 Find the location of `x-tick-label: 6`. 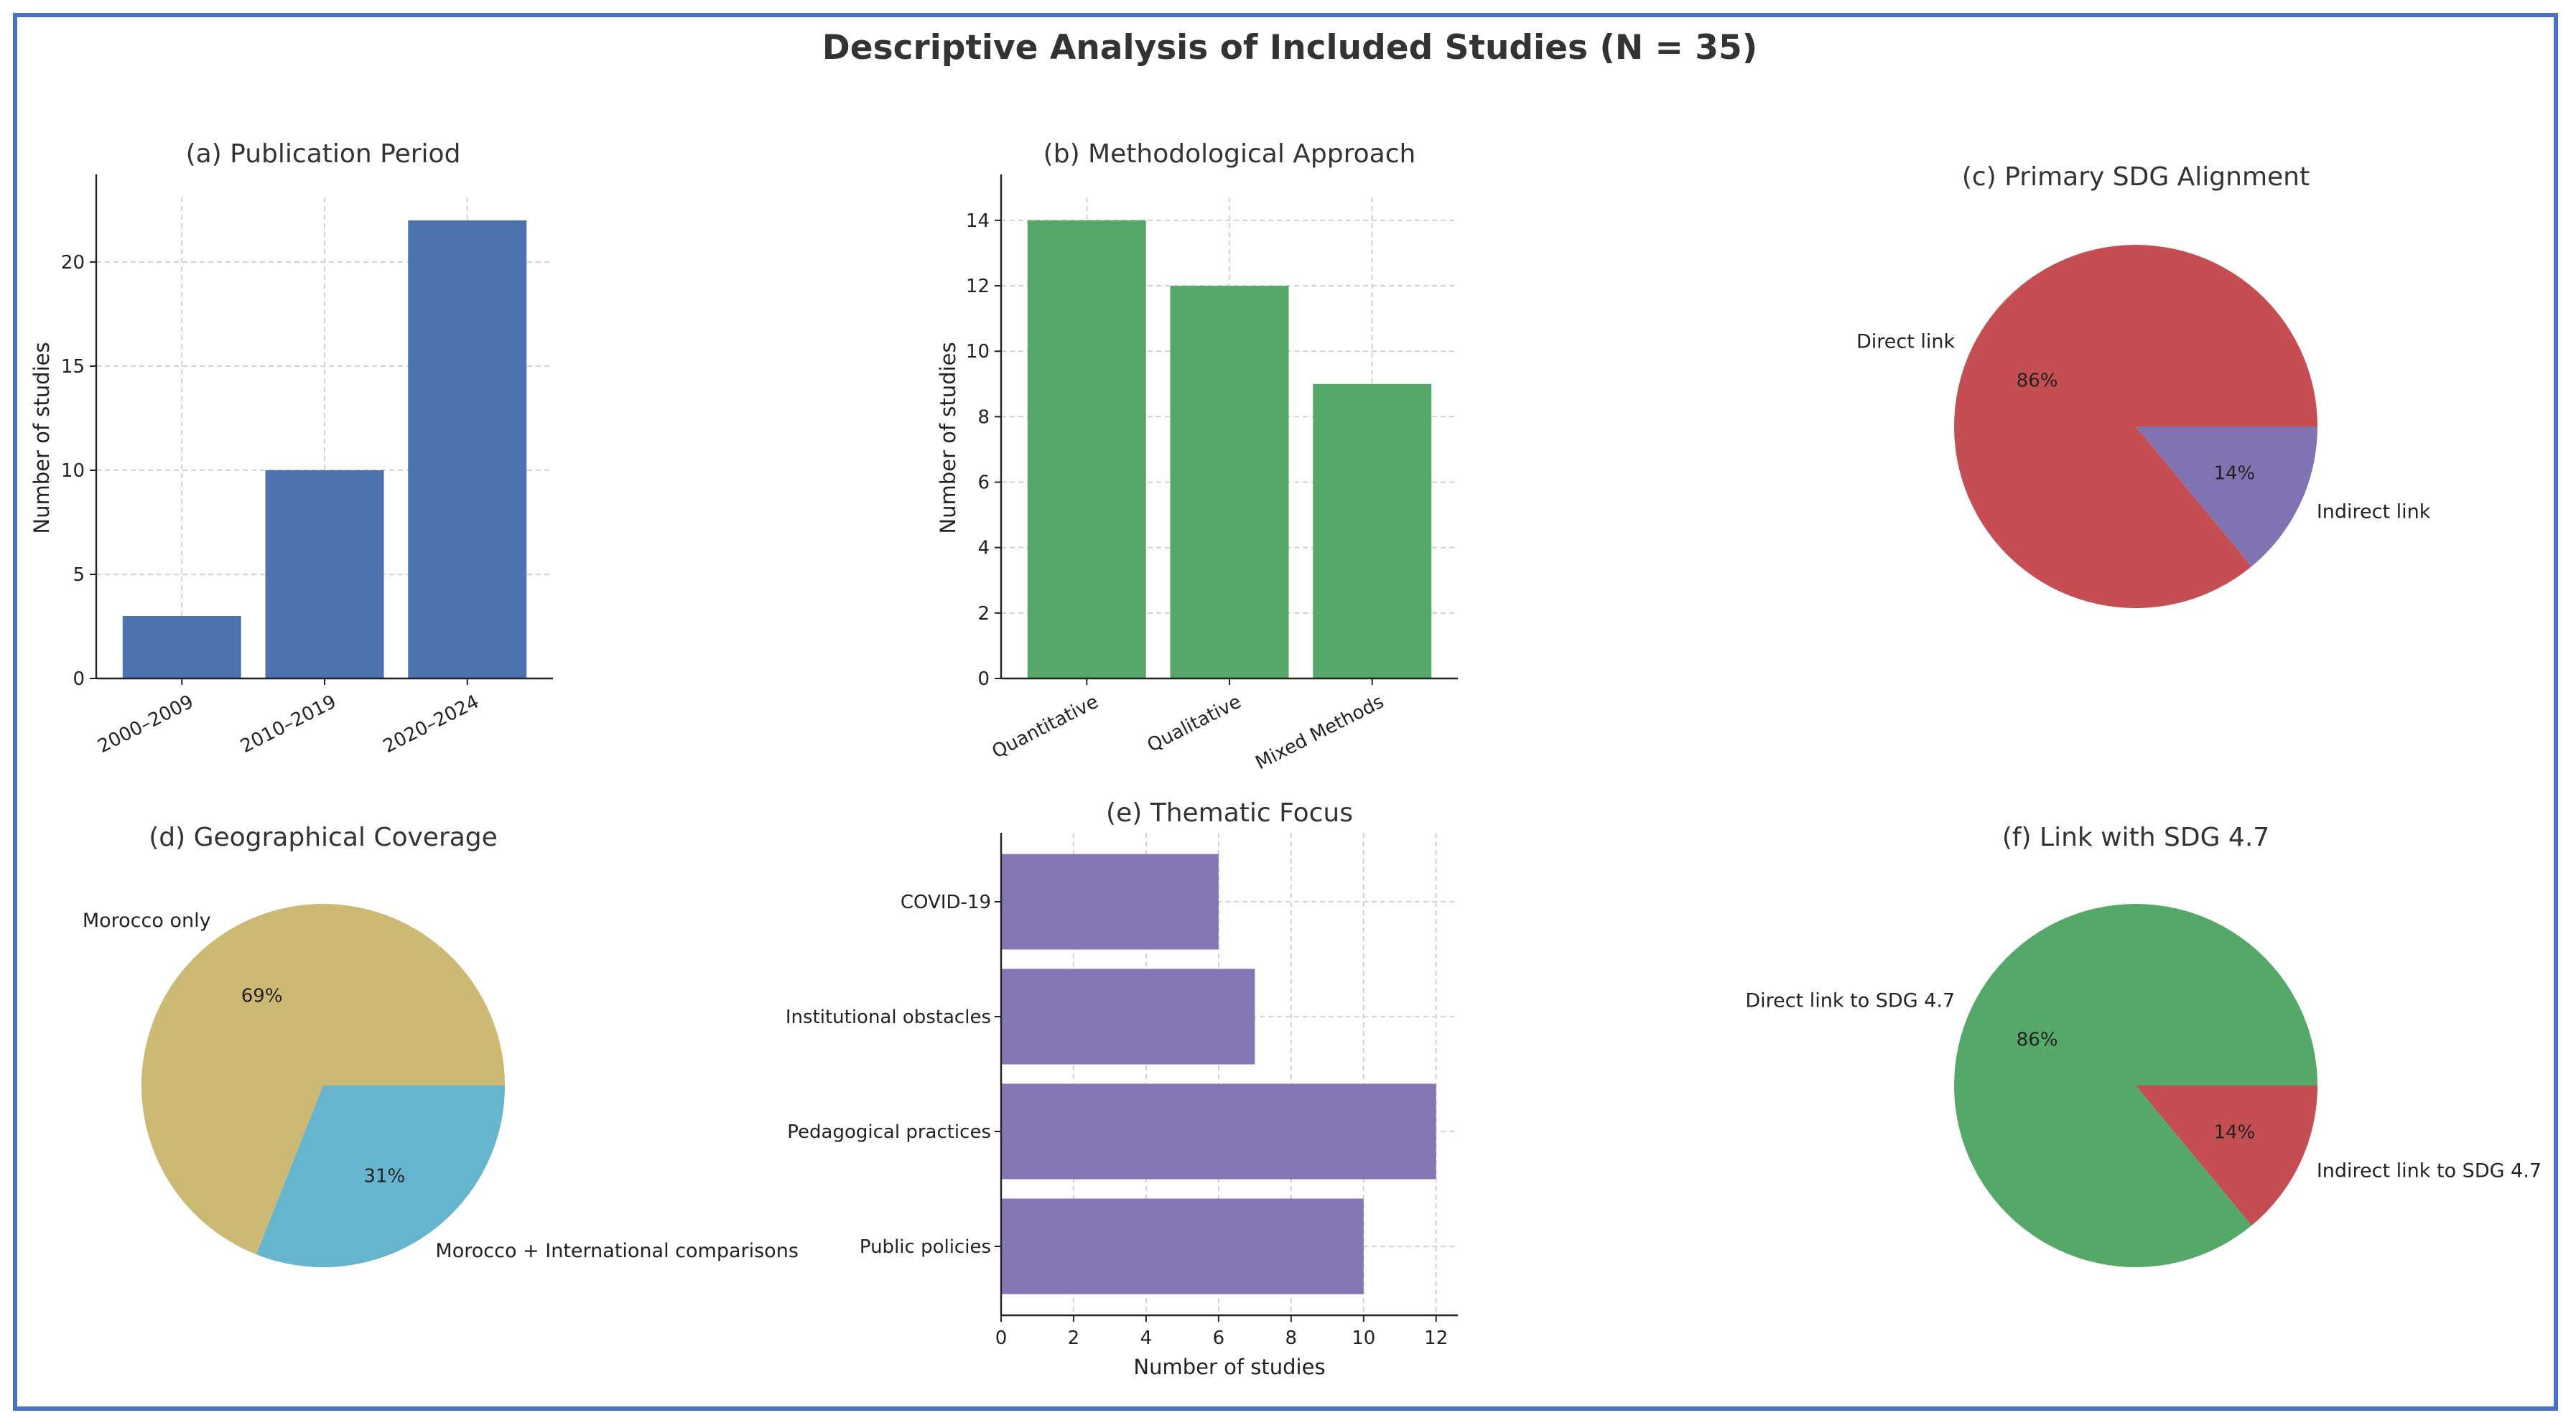

x-tick-label: 6 is located at coordinates (1219, 1338).